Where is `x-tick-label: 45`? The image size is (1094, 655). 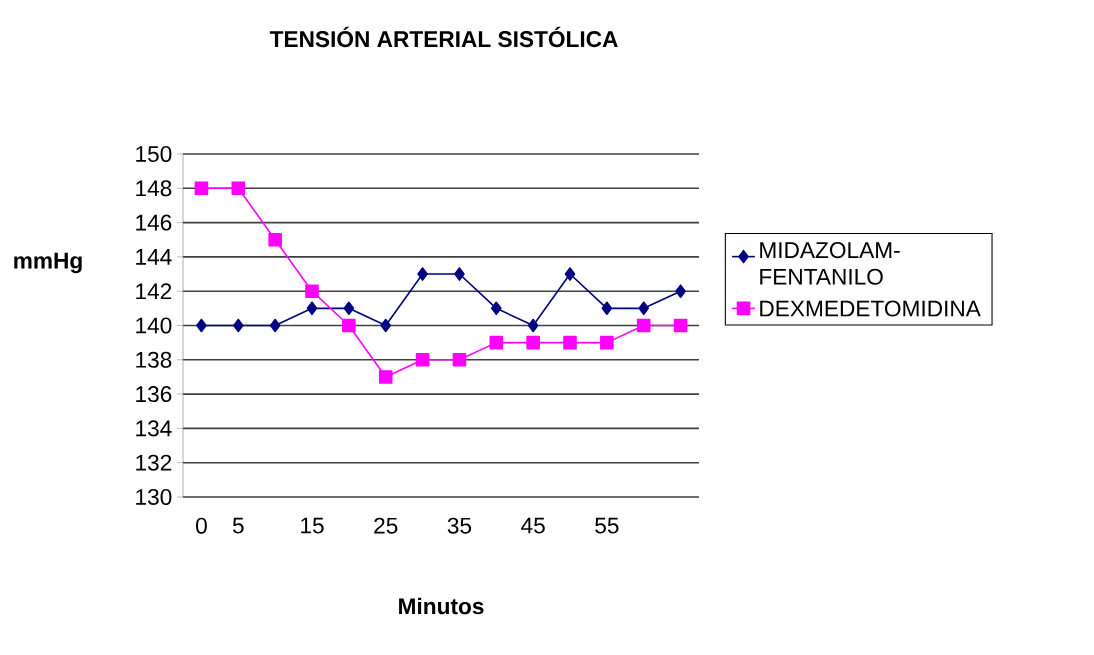
x-tick-label: 45 is located at coordinates (533, 525).